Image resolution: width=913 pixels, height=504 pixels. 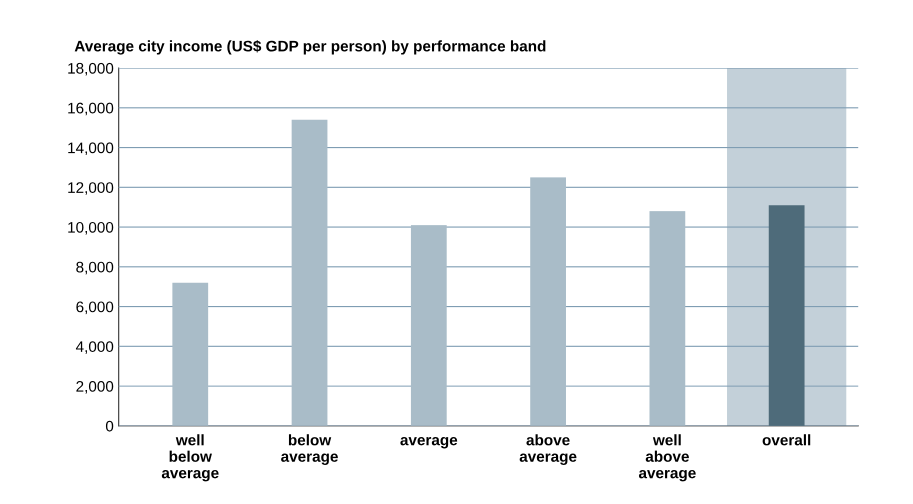 What do you see at coordinates (110, 426) in the screenshot?
I see `y-tick-label: 0` at bounding box center [110, 426].